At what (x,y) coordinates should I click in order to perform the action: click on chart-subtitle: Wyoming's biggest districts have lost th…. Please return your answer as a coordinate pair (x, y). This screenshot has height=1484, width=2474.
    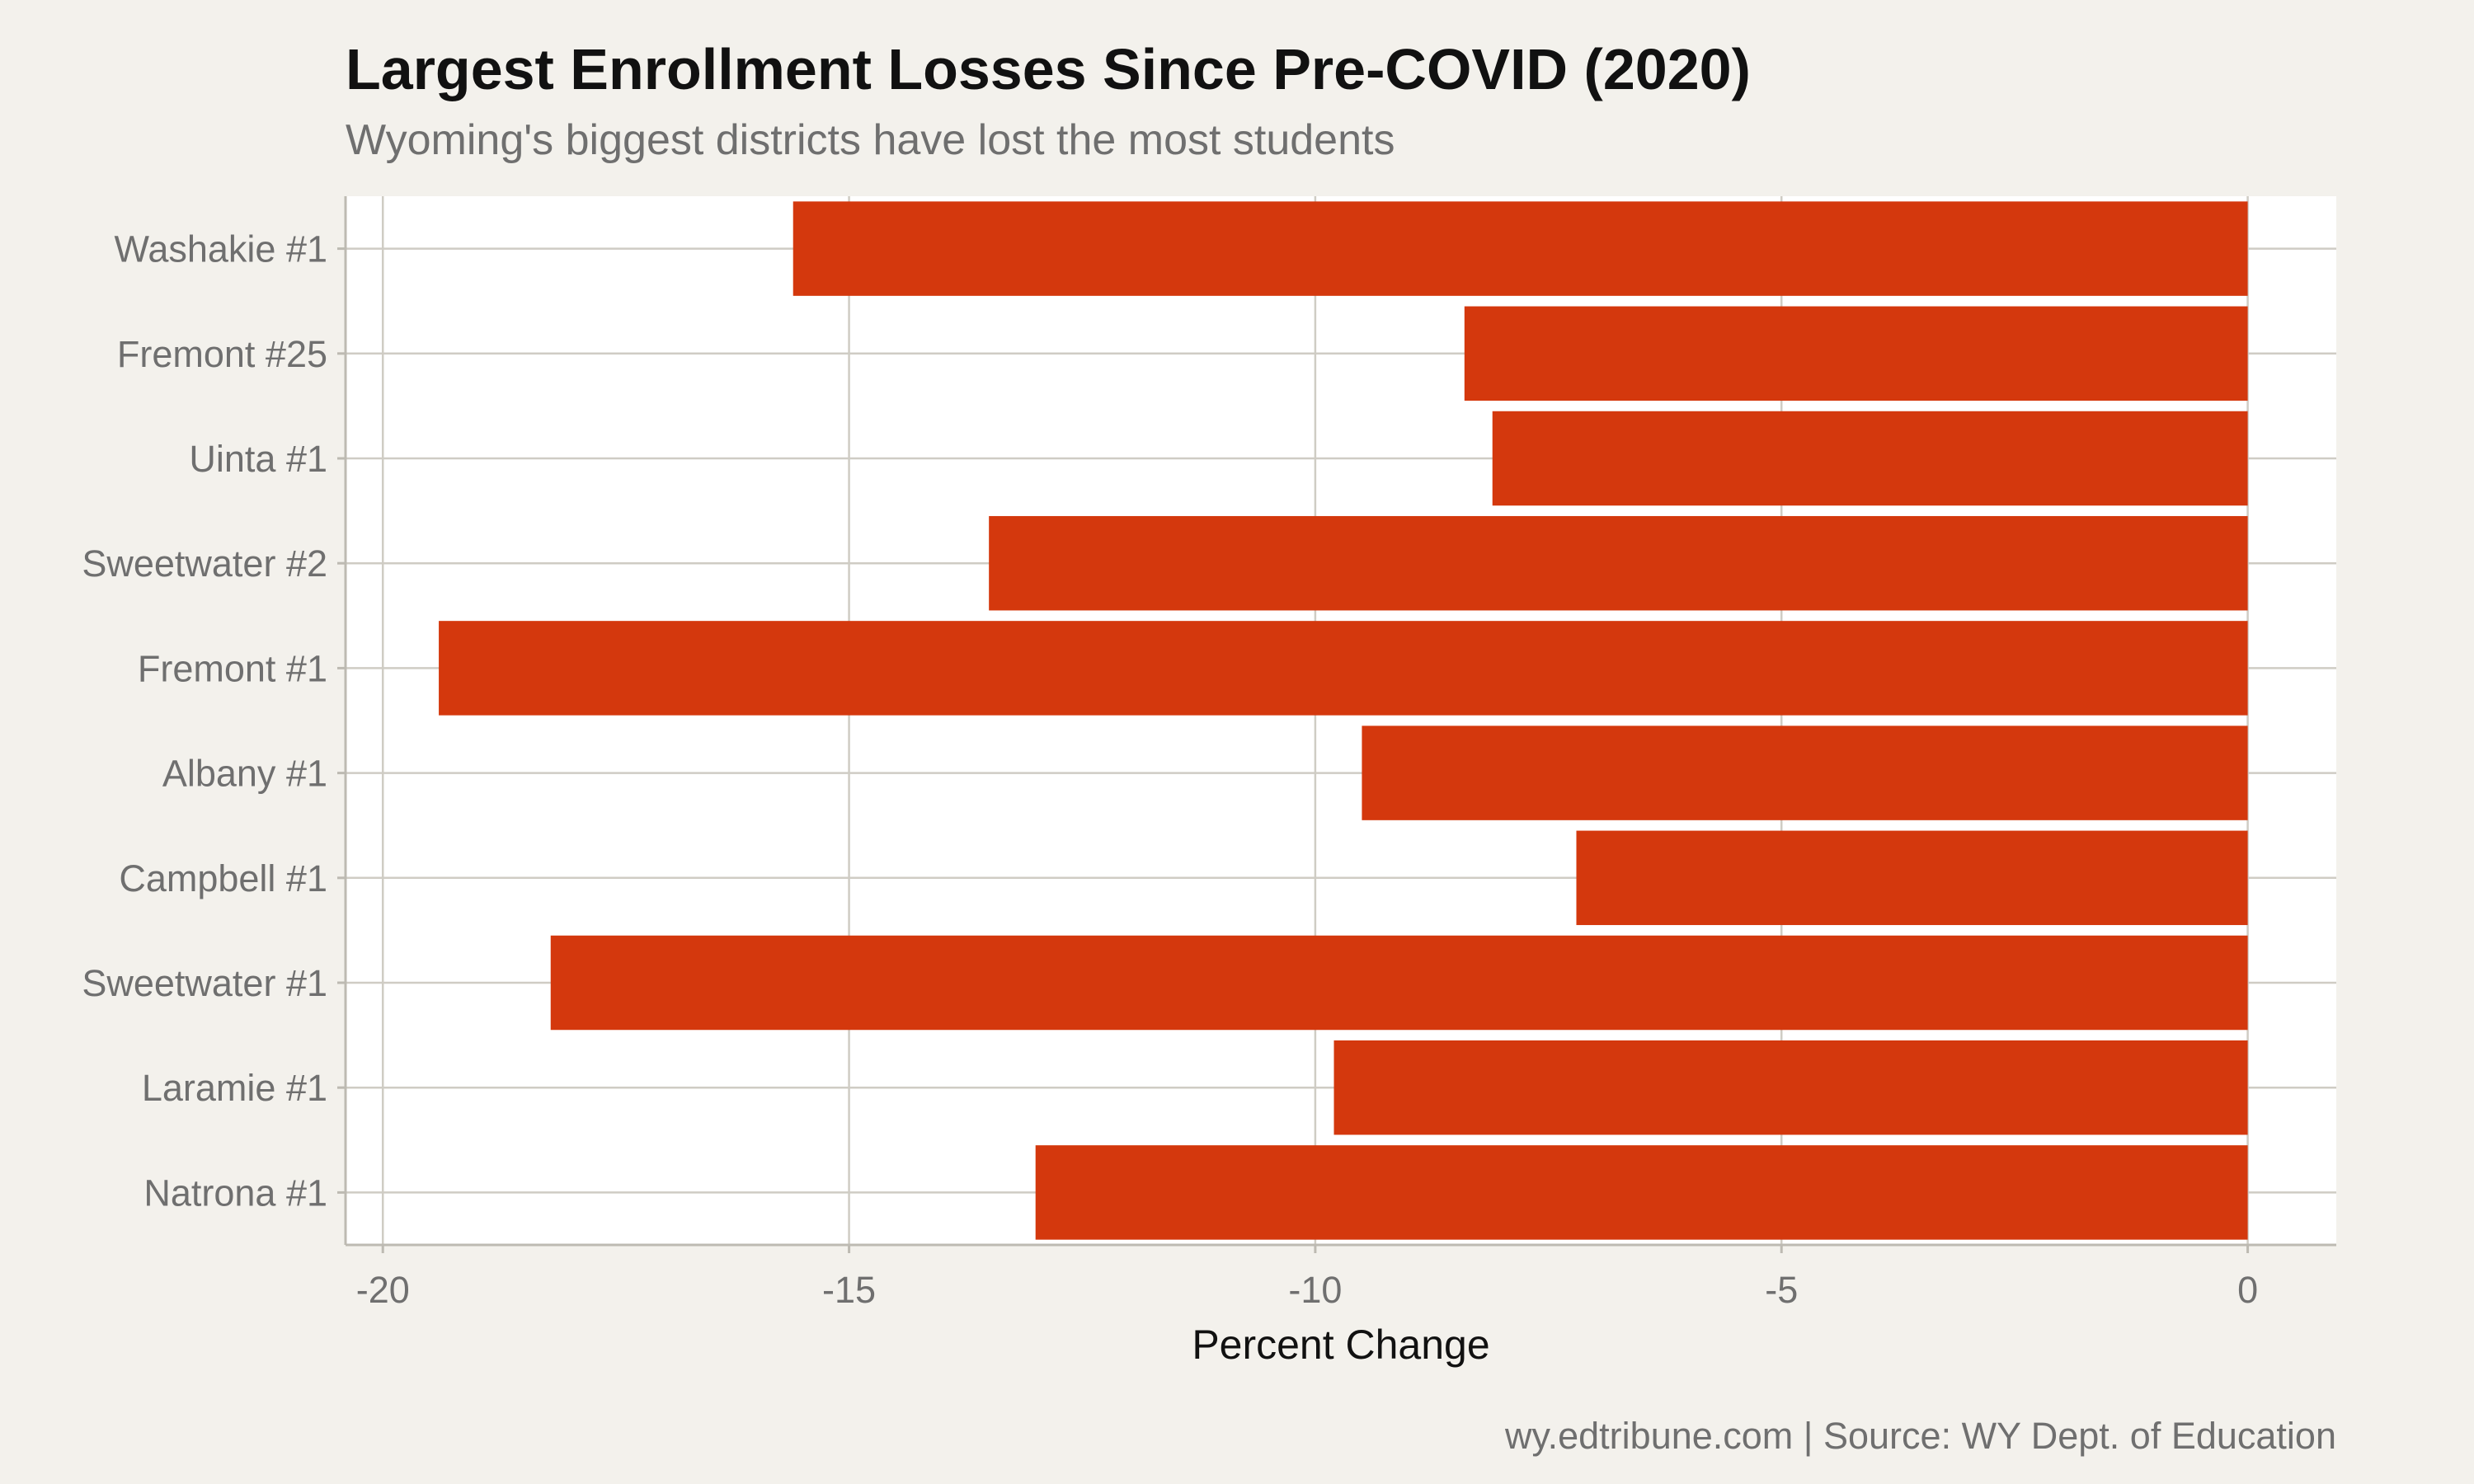
    Looking at the image, I should click on (870, 140).